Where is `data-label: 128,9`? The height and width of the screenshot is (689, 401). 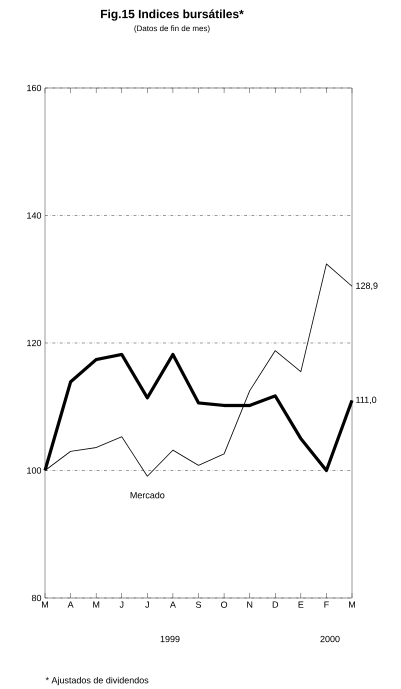
data-label: 128,9 is located at coordinates (367, 286).